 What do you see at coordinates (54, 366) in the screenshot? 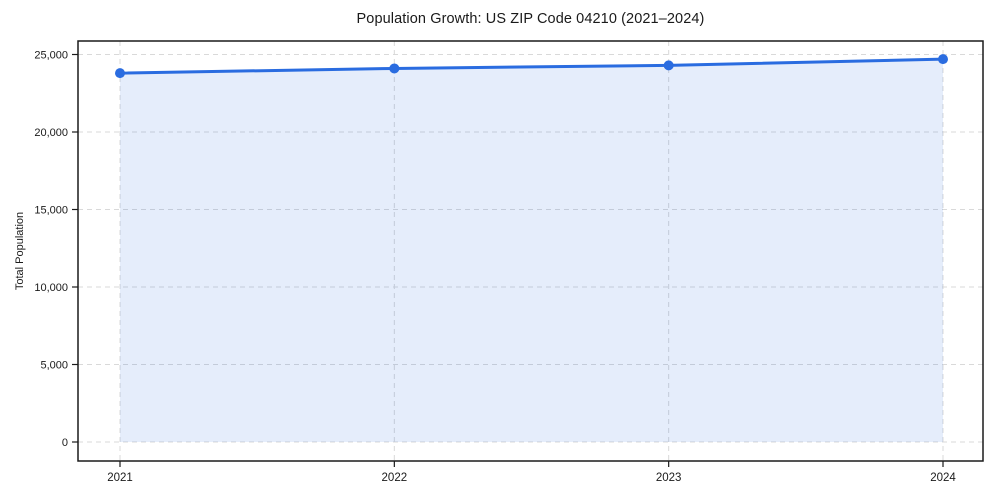
I see `y-tick-label: 5,000` at bounding box center [54, 366].